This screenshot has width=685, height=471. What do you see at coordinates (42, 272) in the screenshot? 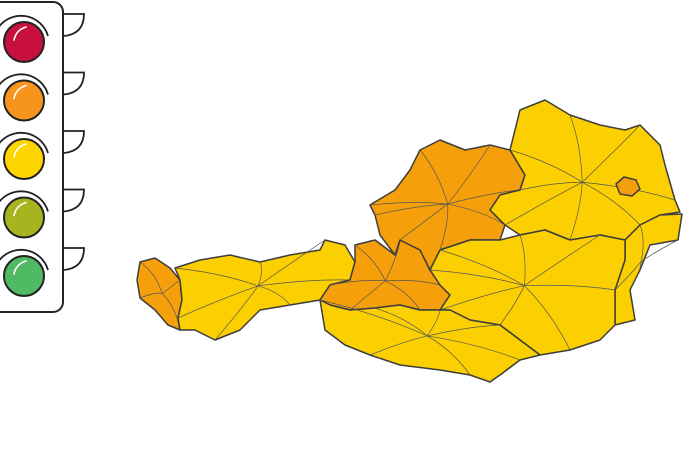
I see `lamp-green` at bounding box center [42, 272].